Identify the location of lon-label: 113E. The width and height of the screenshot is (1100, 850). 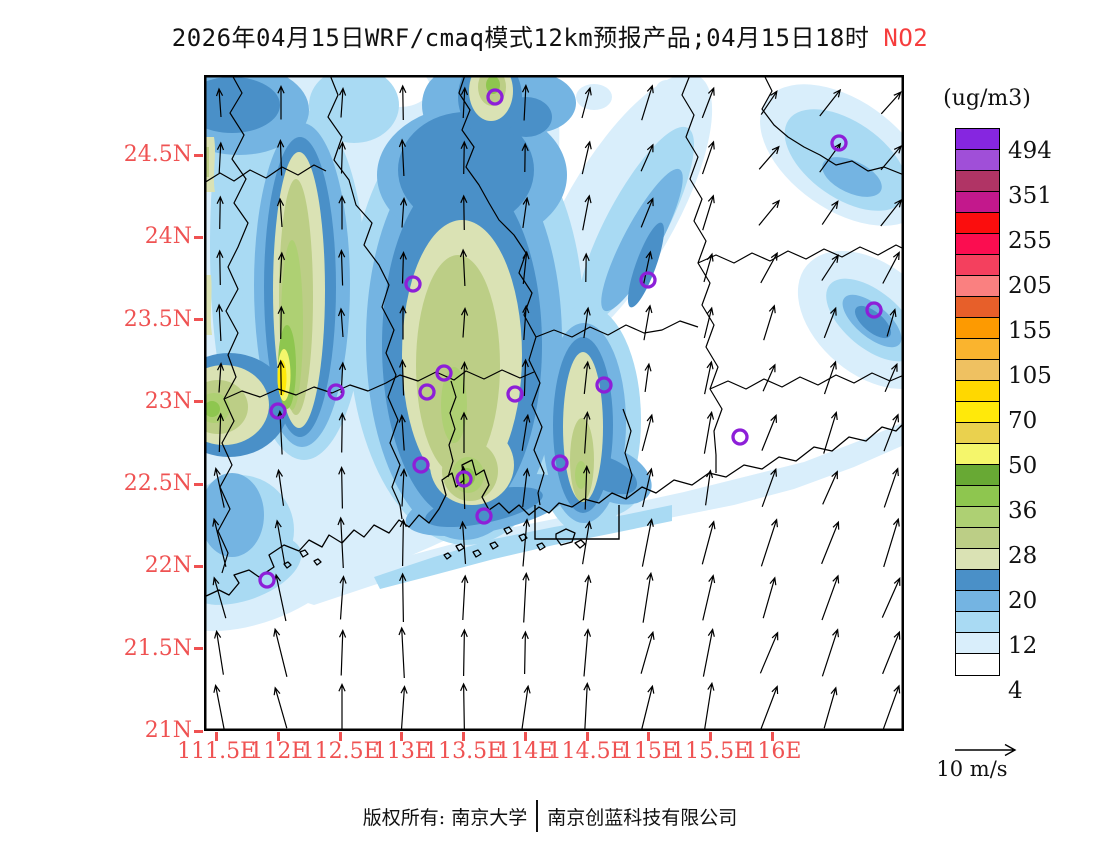
(401, 751).